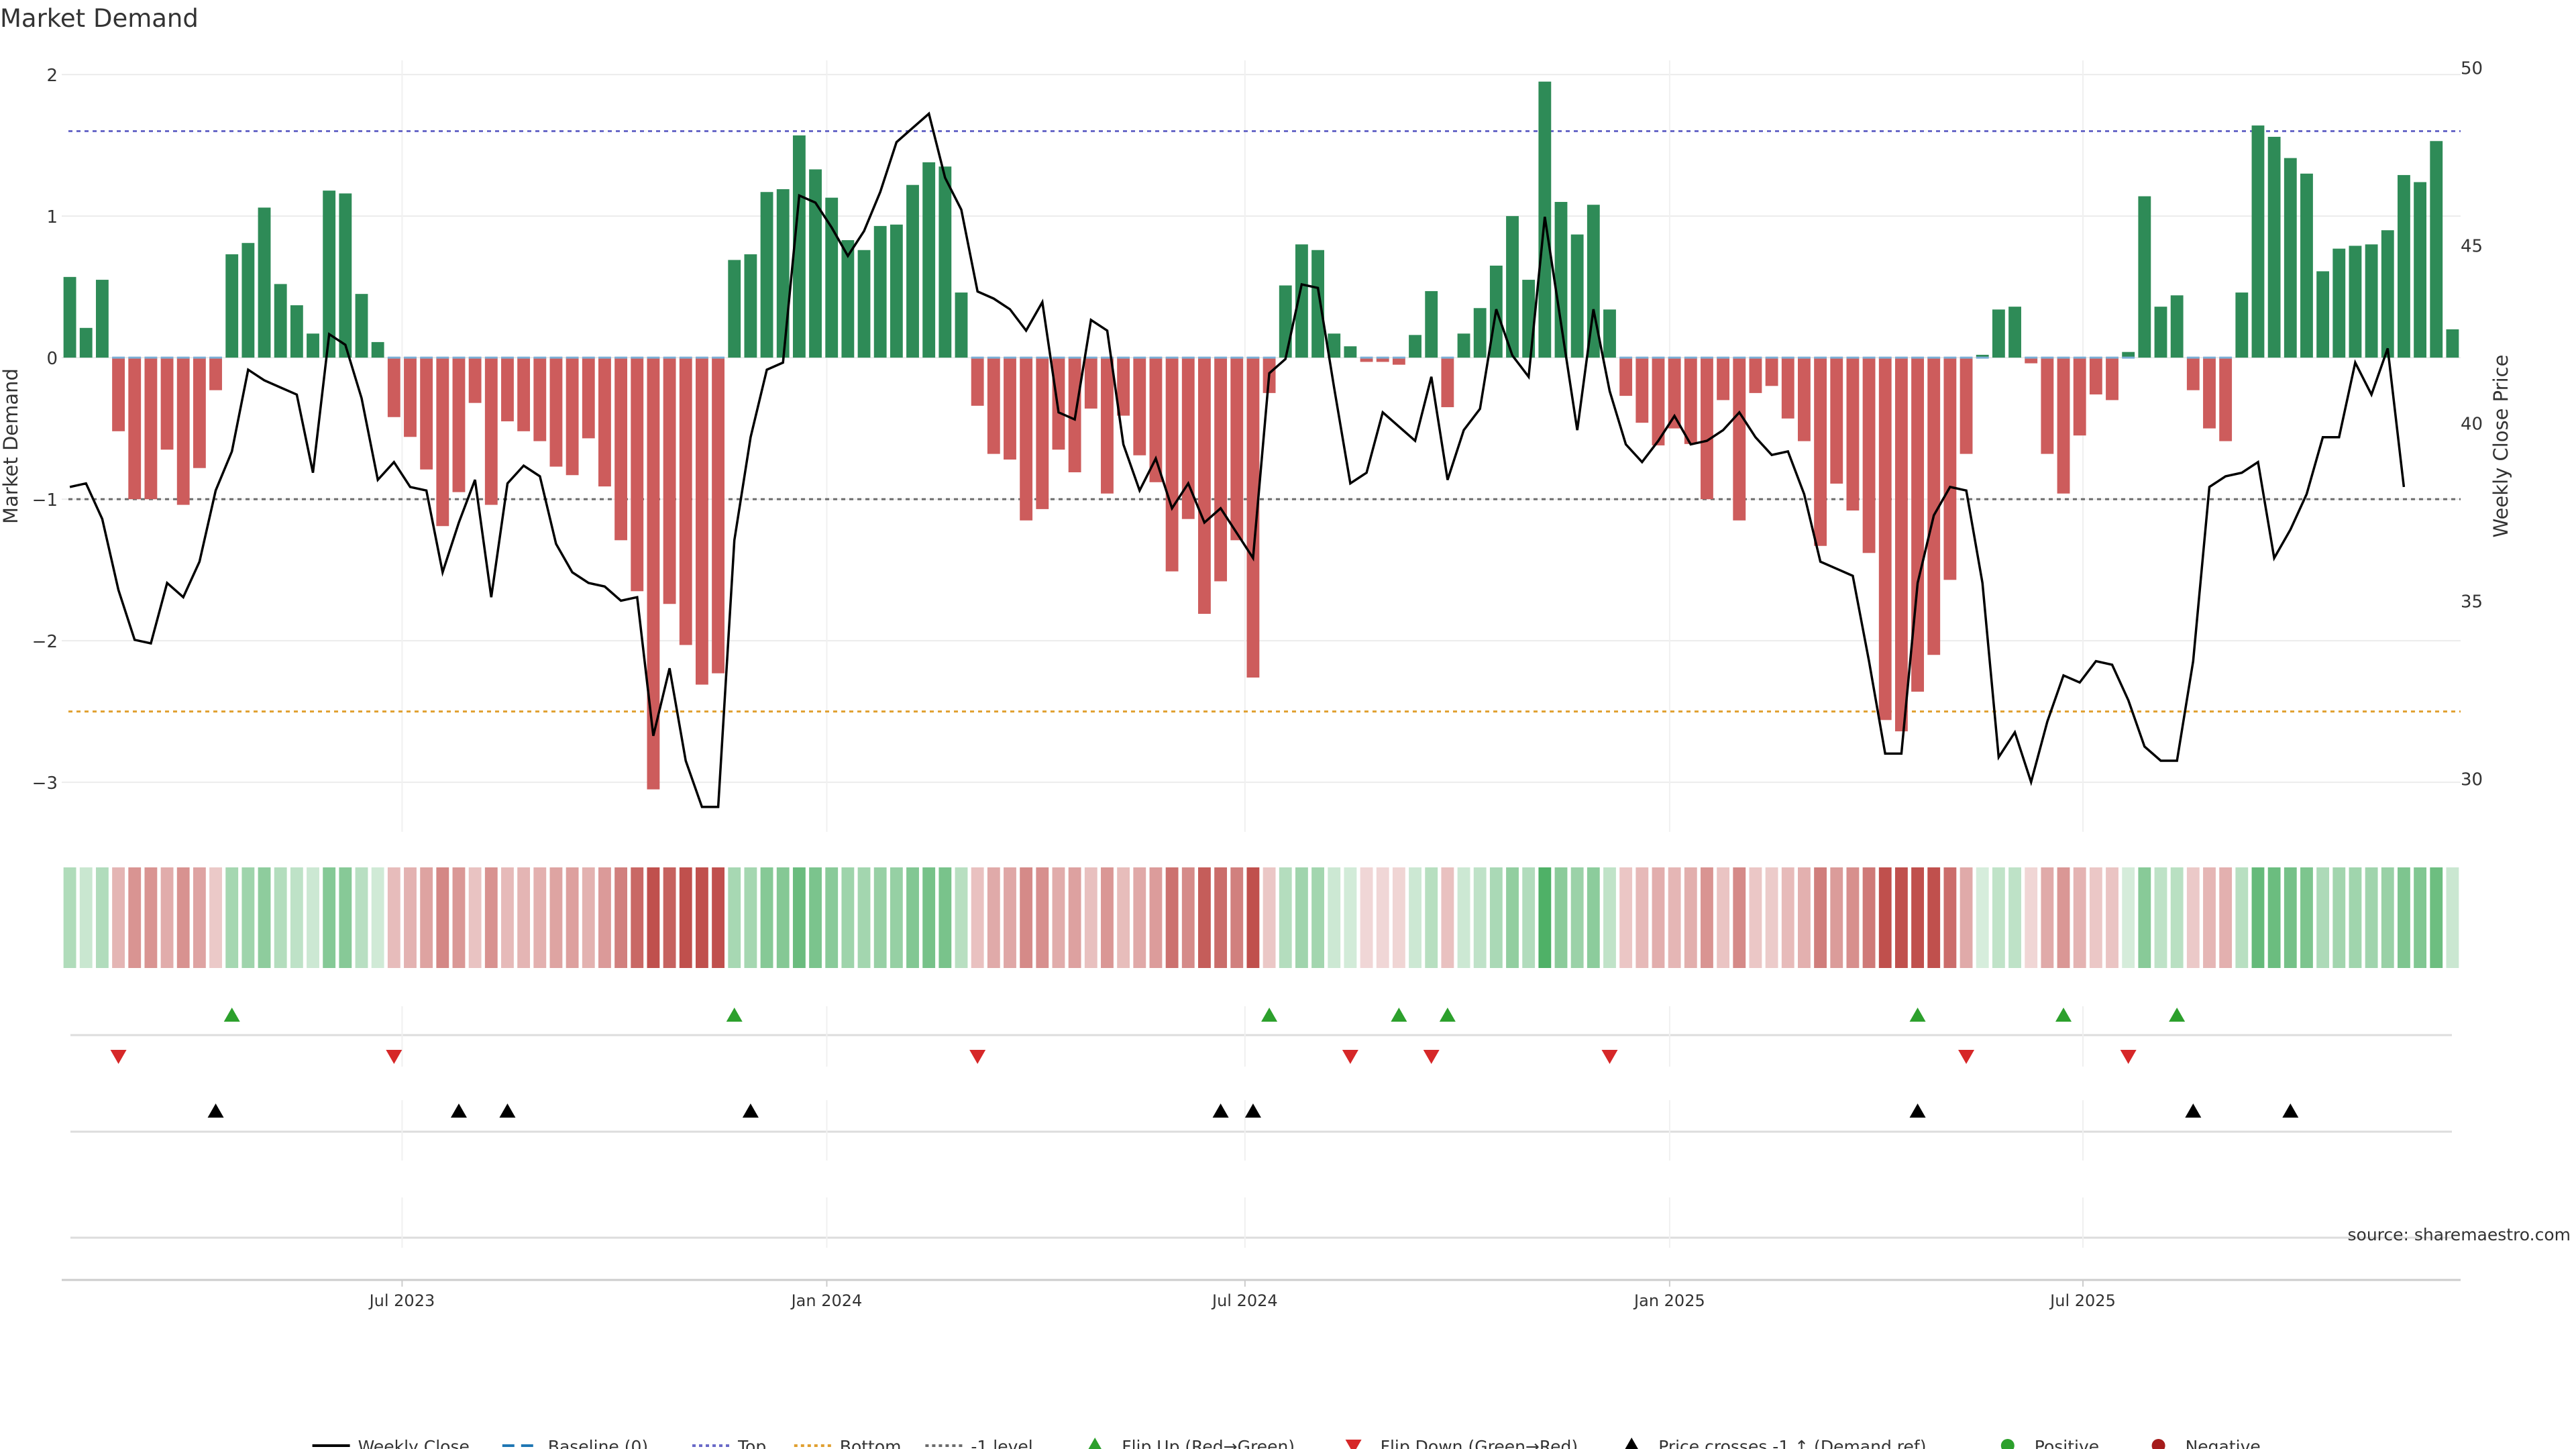 The image size is (2576, 1449). I want to click on x-tick-label: Jul 2024, so click(1244, 1300).